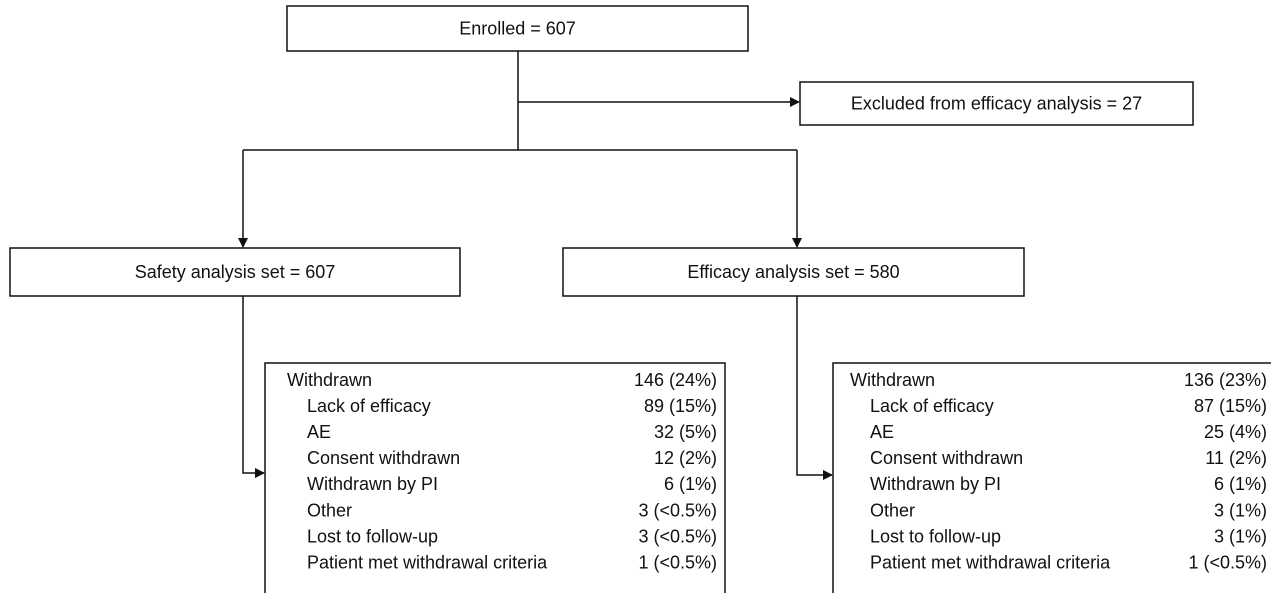 The height and width of the screenshot is (593, 1271). I want to click on node-label: Excluded from efficacy analysis = 27, so click(996, 103).